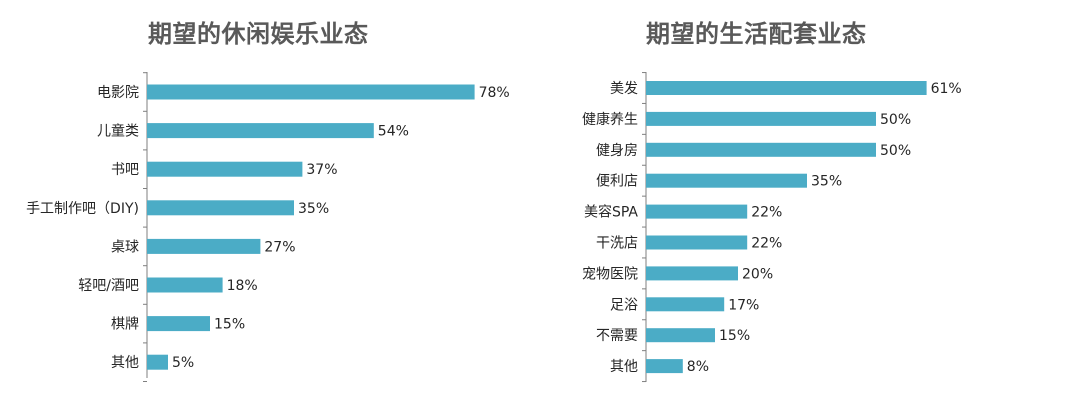 The width and height of the screenshot is (1080, 403). What do you see at coordinates (125, 324) in the screenshot?
I see `leisure-category-label: 棋牌` at bounding box center [125, 324].